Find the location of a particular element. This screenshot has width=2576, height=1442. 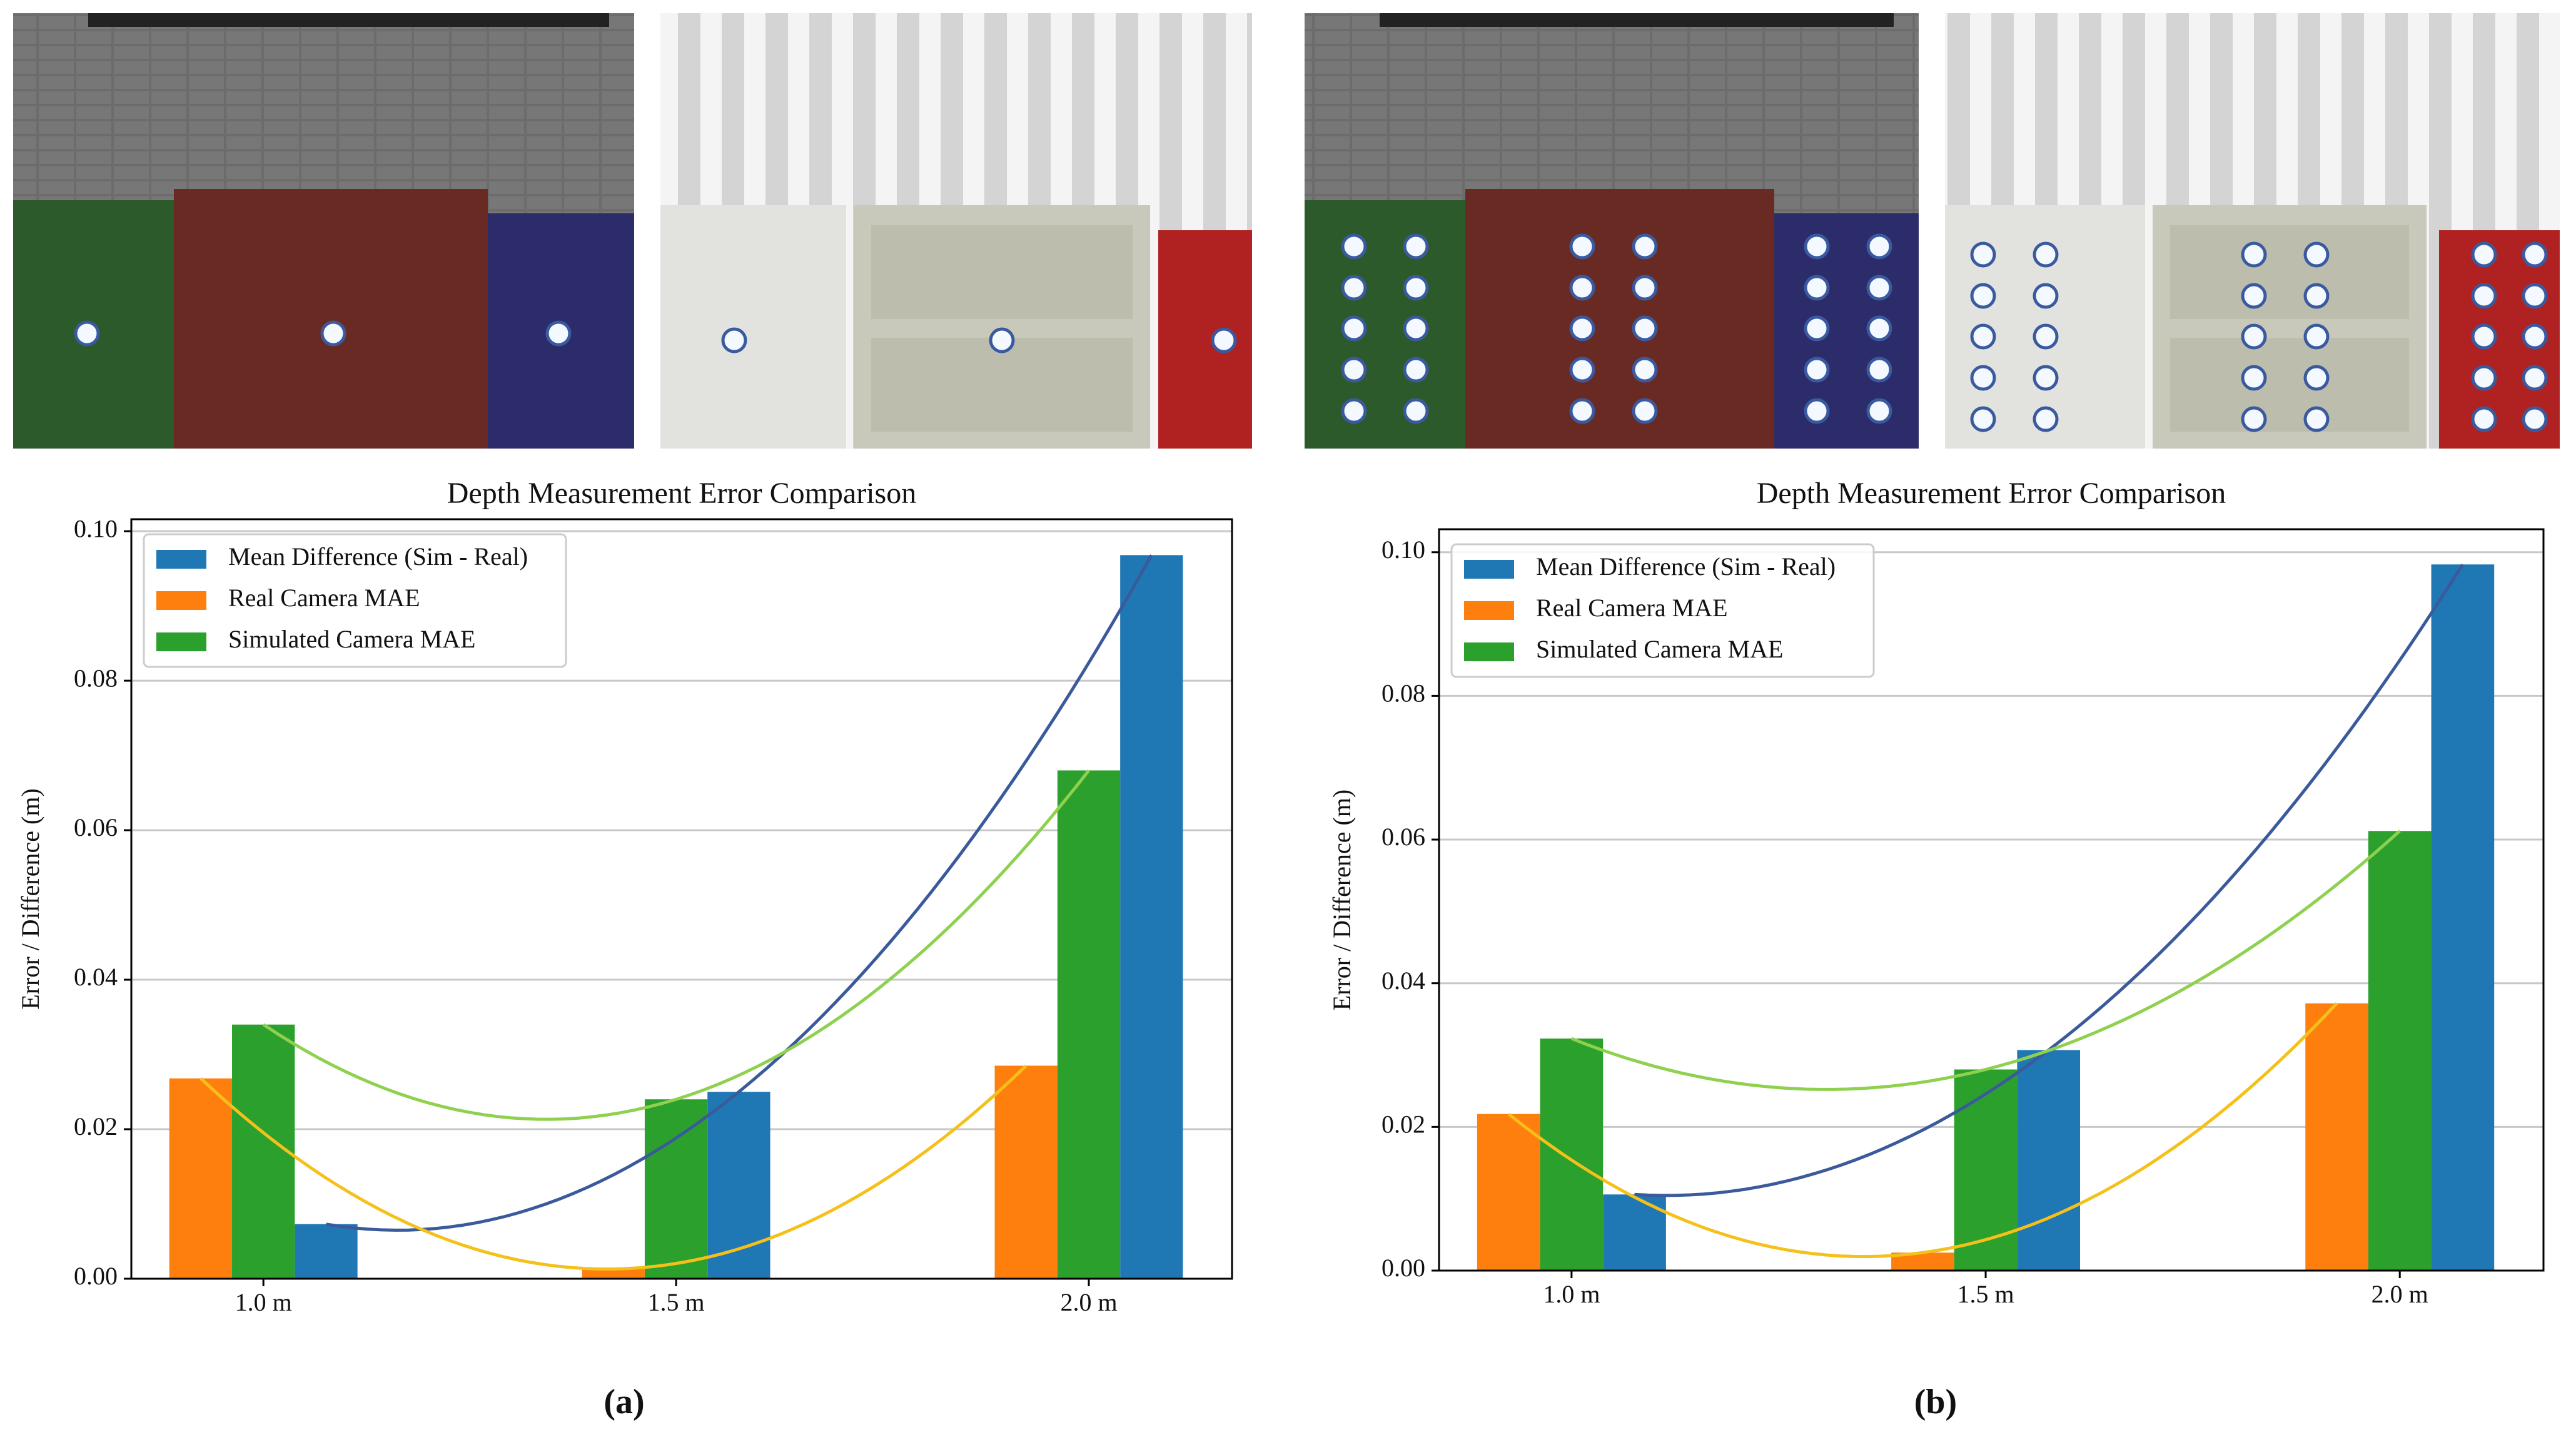

panel-label: (b) is located at coordinates (1936, 1402).